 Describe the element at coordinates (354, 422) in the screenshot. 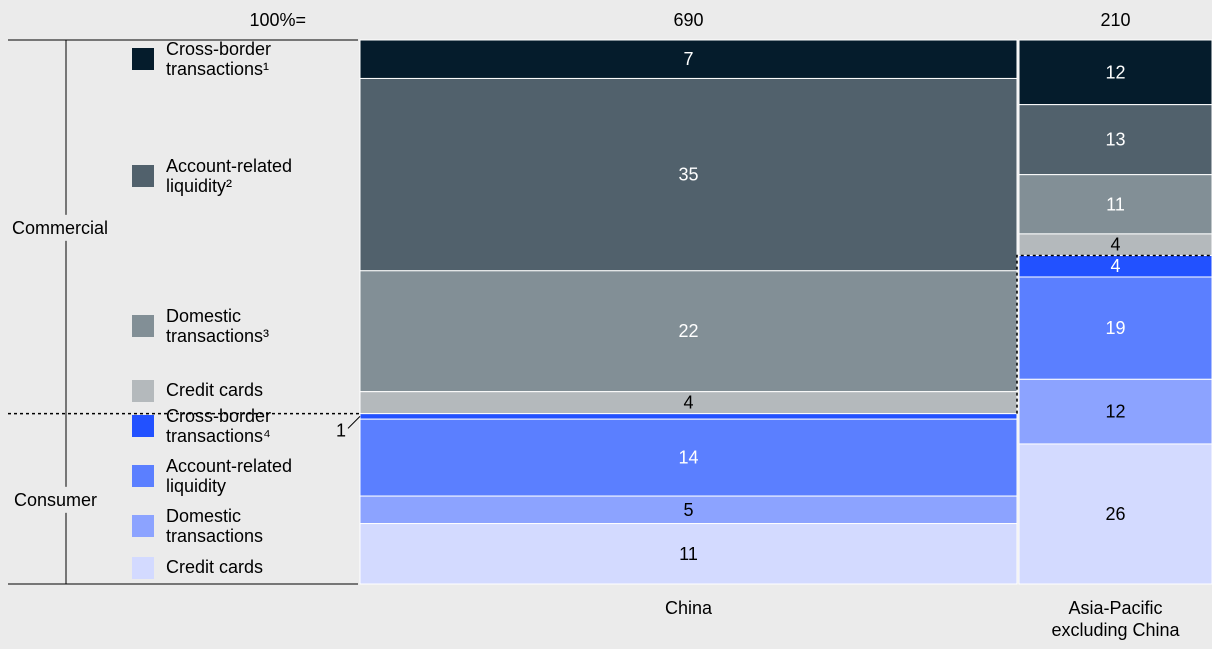

I see `leader-line-china` at that location.